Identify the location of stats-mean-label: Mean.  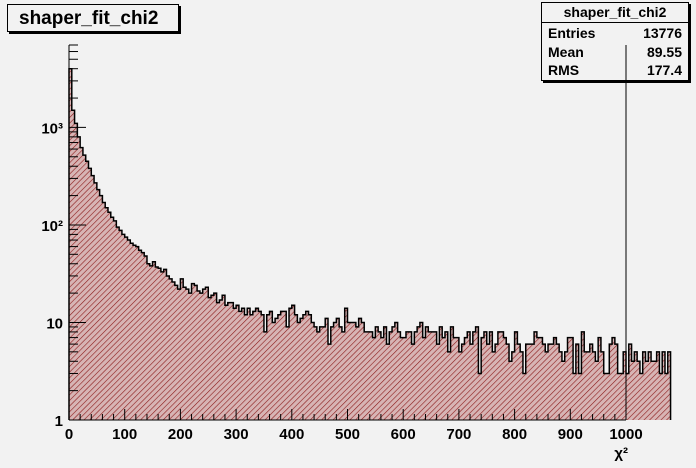
(566, 52).